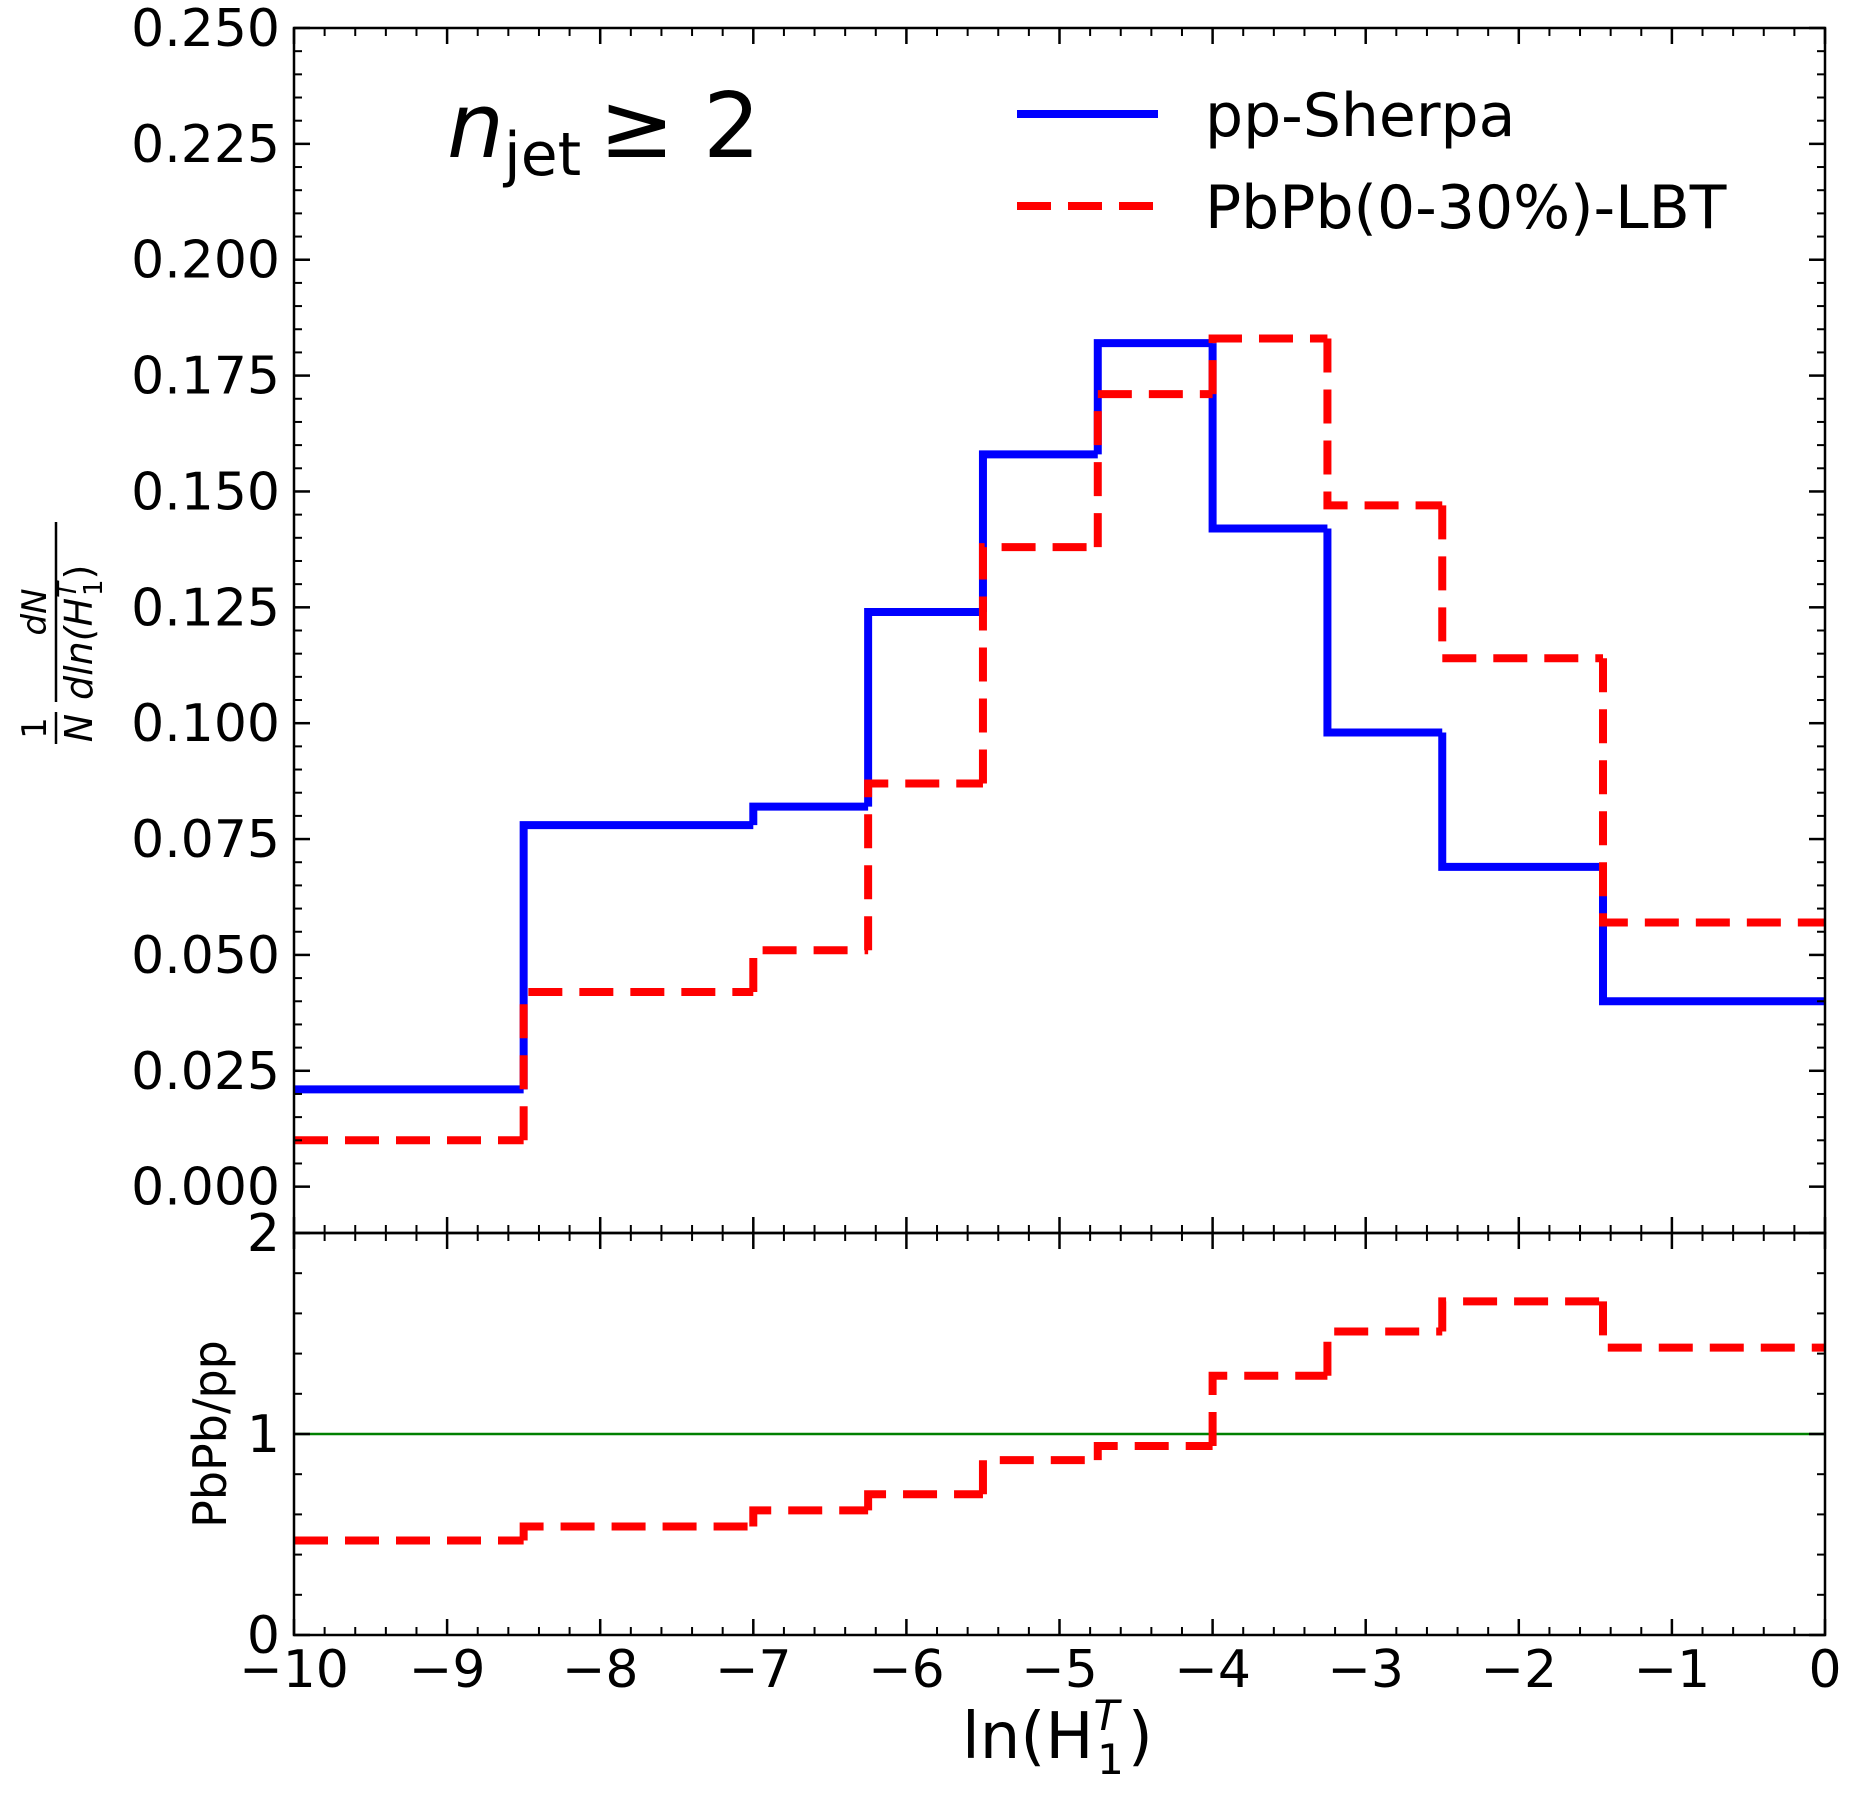  Describe the element at coordinates (1518, 1670) in the screenshot. I see `x-tick-label: −2` at that location.